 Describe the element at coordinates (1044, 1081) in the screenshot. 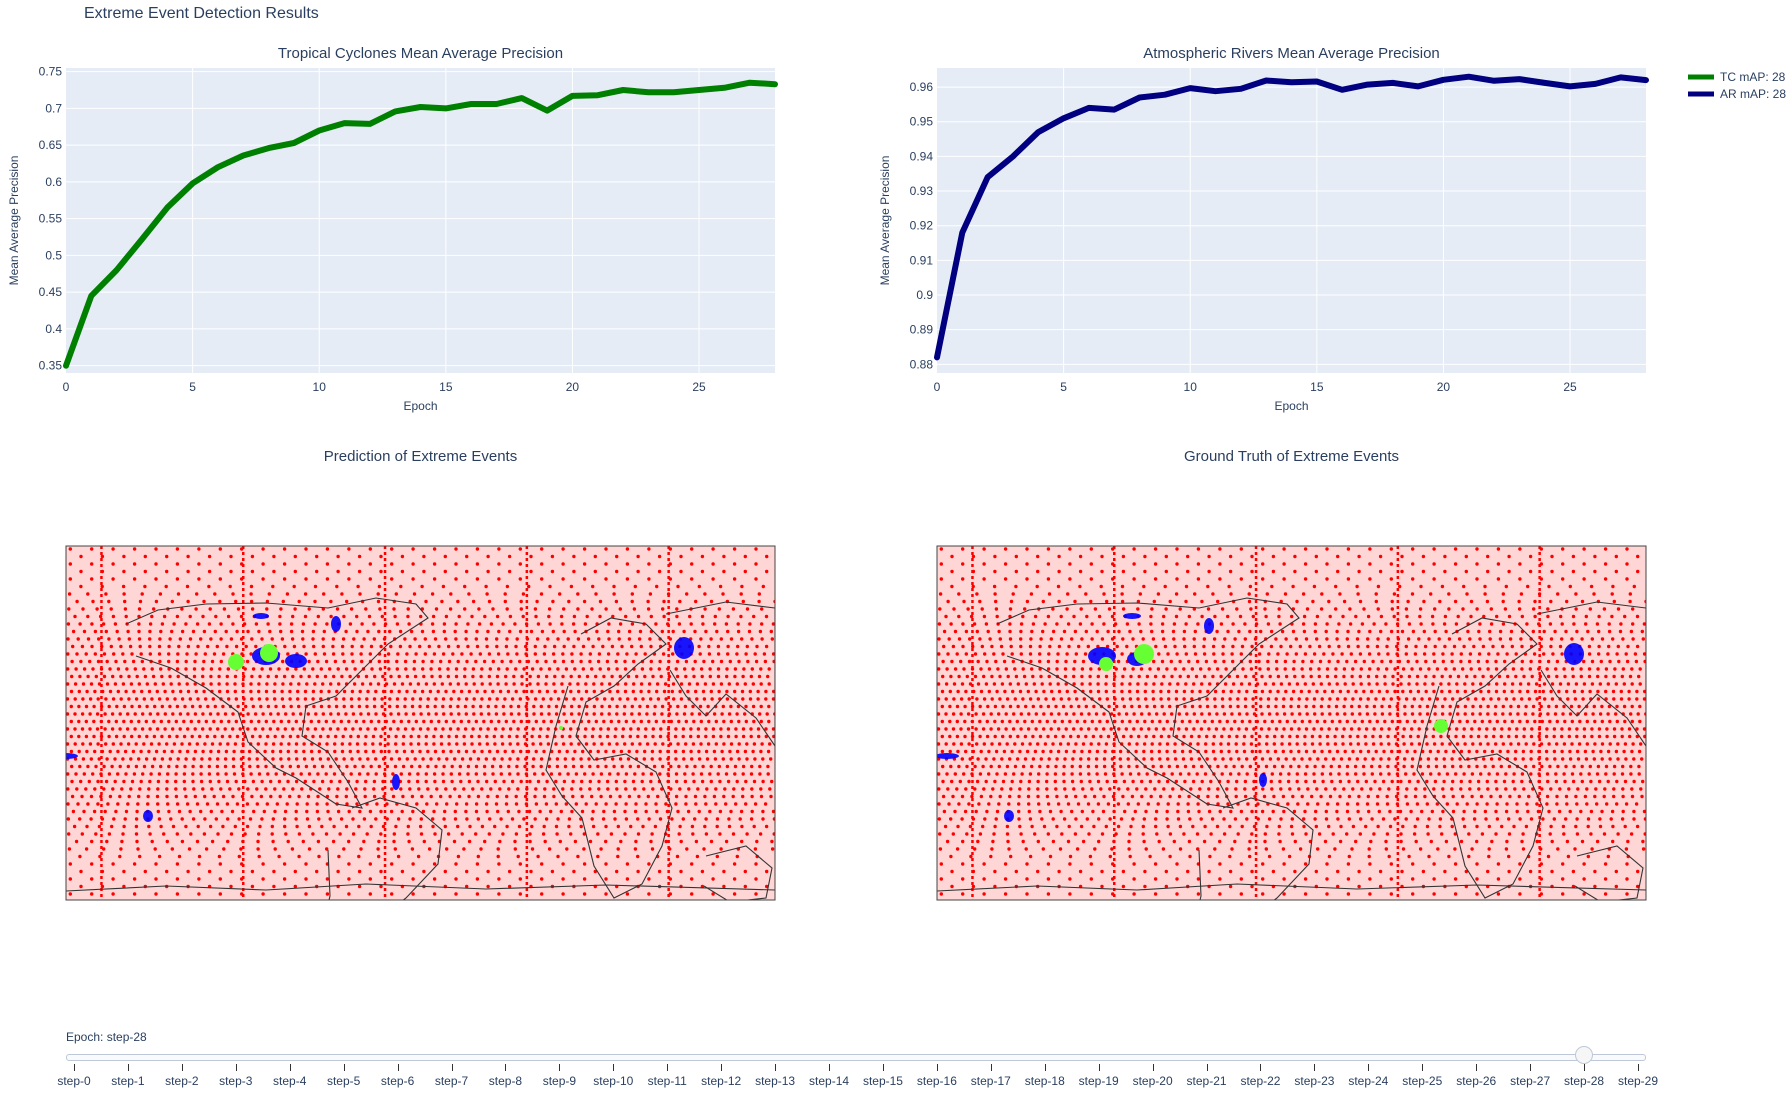

I see `slider-step-label: step-18` at that location.